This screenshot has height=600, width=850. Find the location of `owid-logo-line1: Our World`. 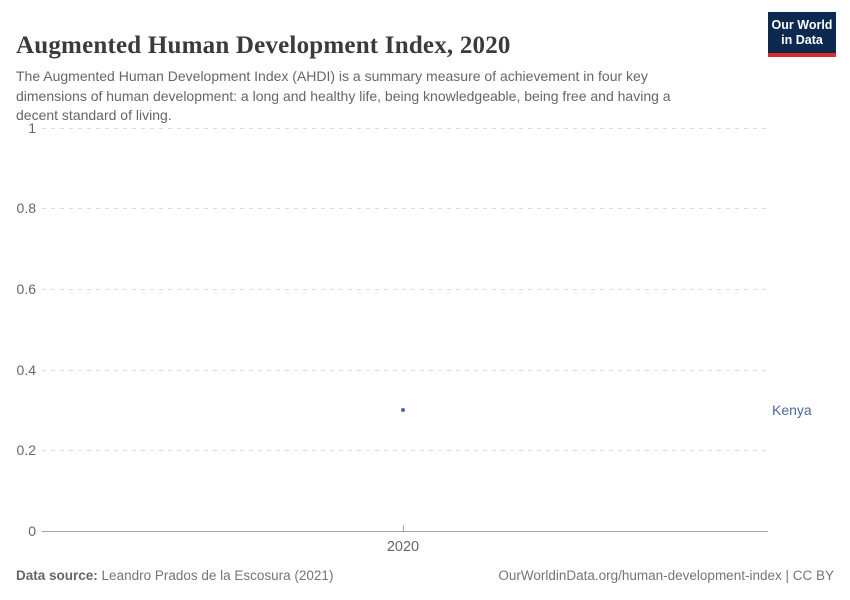

owid-logo-line1: Our World is located at coordinates (802, 24).